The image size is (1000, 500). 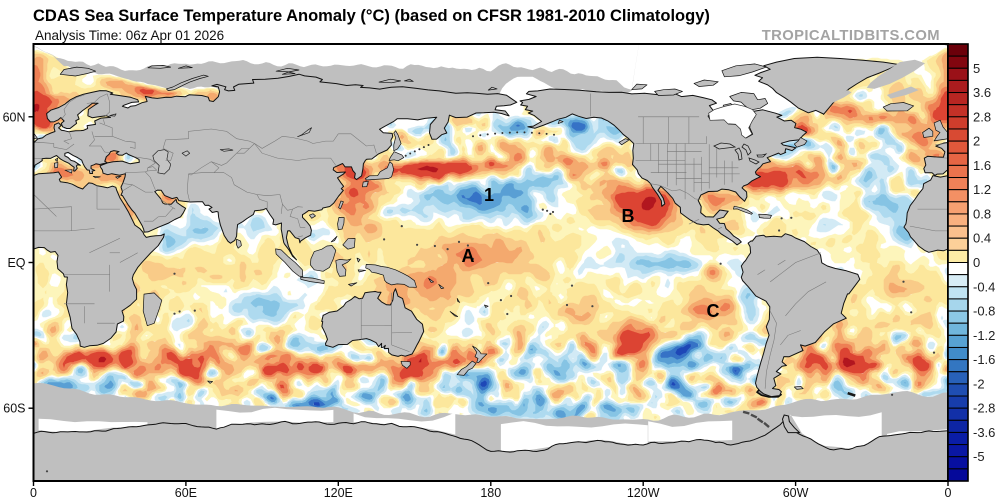 I want to click on svg-text: -3.6, so click(x=984, y=432).